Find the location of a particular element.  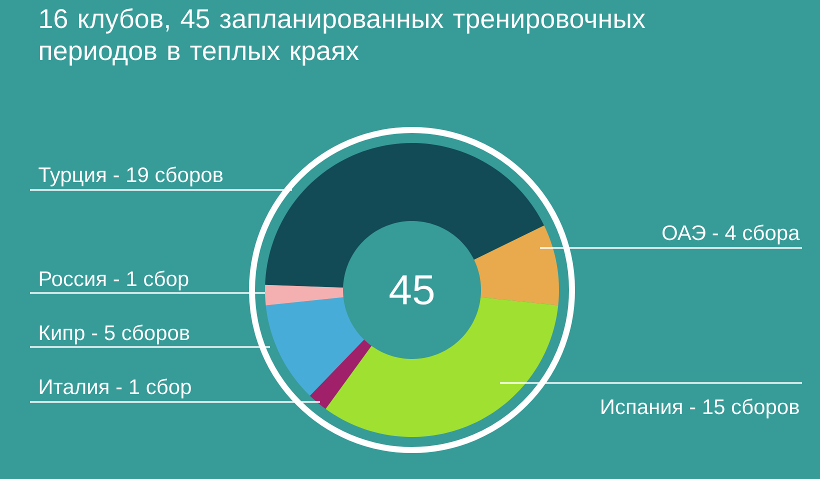

slice-label: Италия - is located at coordinates (81, 387).